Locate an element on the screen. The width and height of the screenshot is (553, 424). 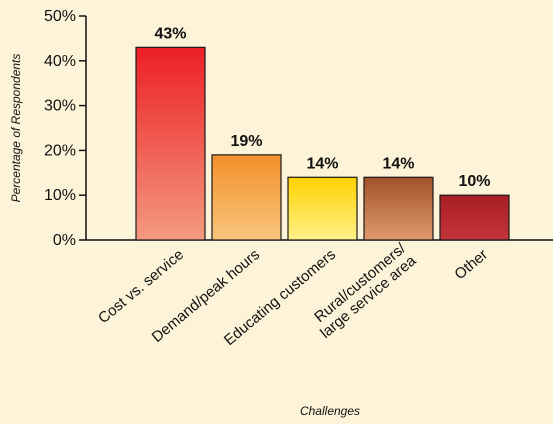
y-tick-label: 50% is located at coordinates (60, 16).